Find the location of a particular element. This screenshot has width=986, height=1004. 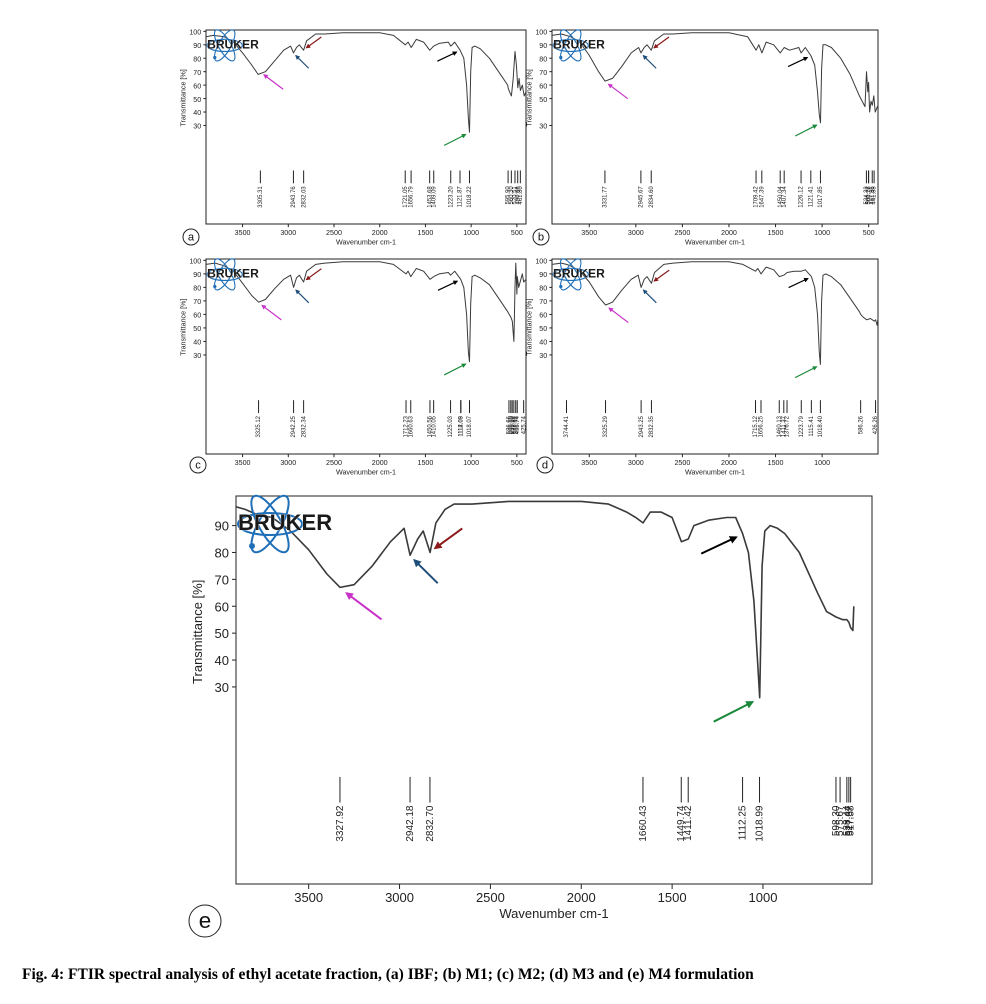

peak-label: 2832.35 is located at coordinates (652, 426).